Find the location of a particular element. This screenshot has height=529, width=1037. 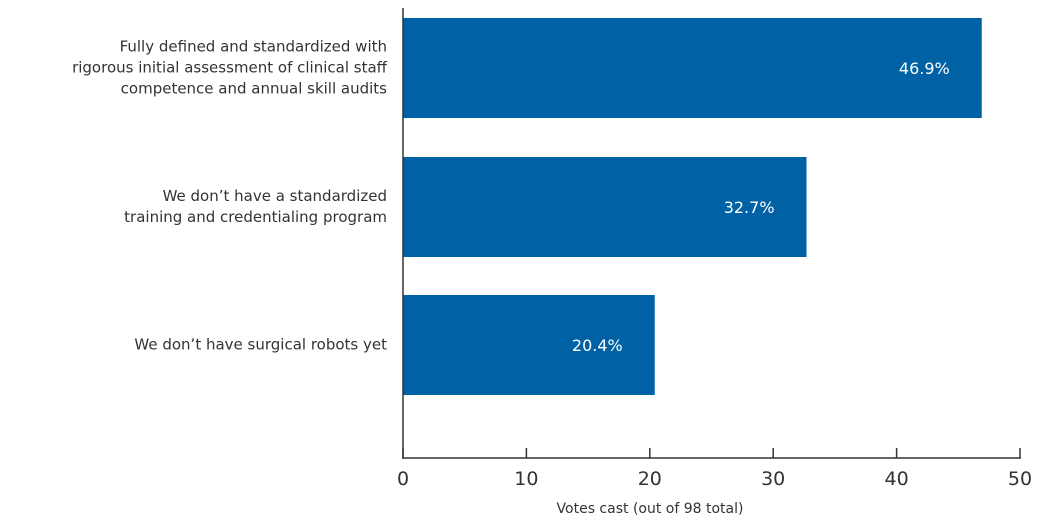

x-tick-label-0: 0 is located at coordinates (403, 479).